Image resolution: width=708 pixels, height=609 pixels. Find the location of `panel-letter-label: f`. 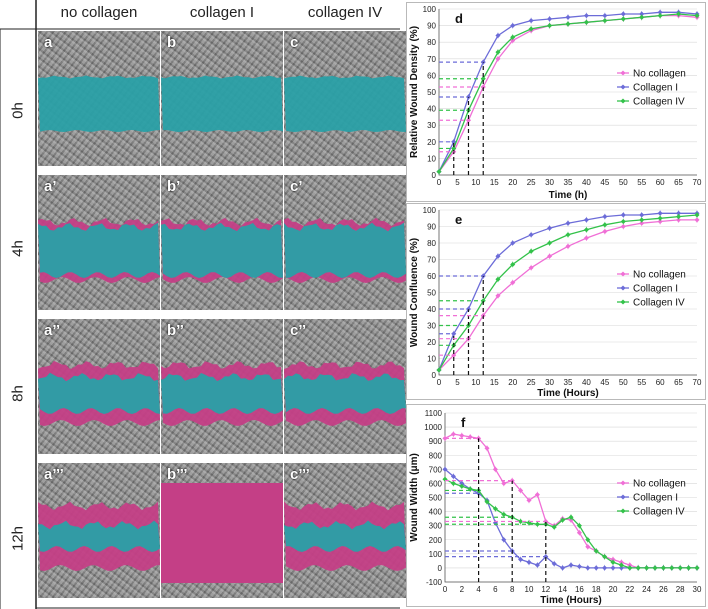

panel-letter-label: f is located at coordinates (463, 422).